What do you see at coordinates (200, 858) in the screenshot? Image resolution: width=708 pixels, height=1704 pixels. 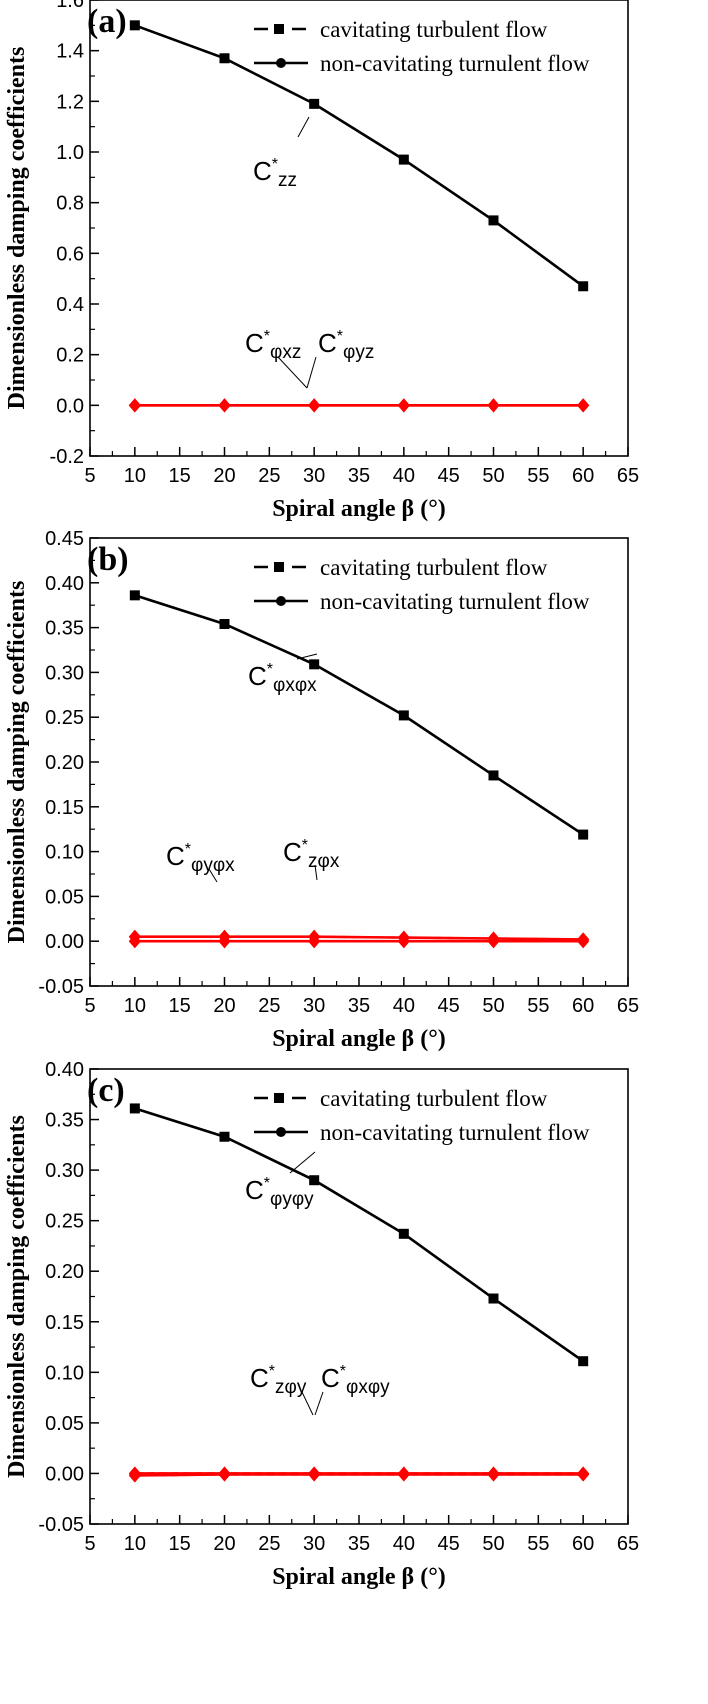 I see `series-annotation: C*φyφx` at bounding box center [200, 858].